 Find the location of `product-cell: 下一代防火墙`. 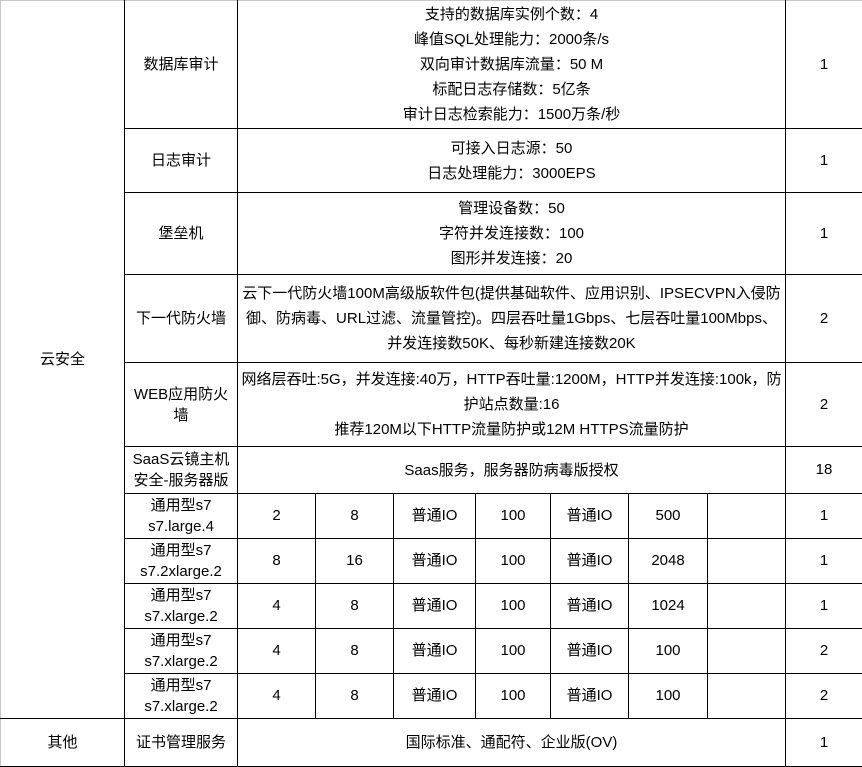

product-cell: 下一代防火墙 is located at coordinates (181, 318).